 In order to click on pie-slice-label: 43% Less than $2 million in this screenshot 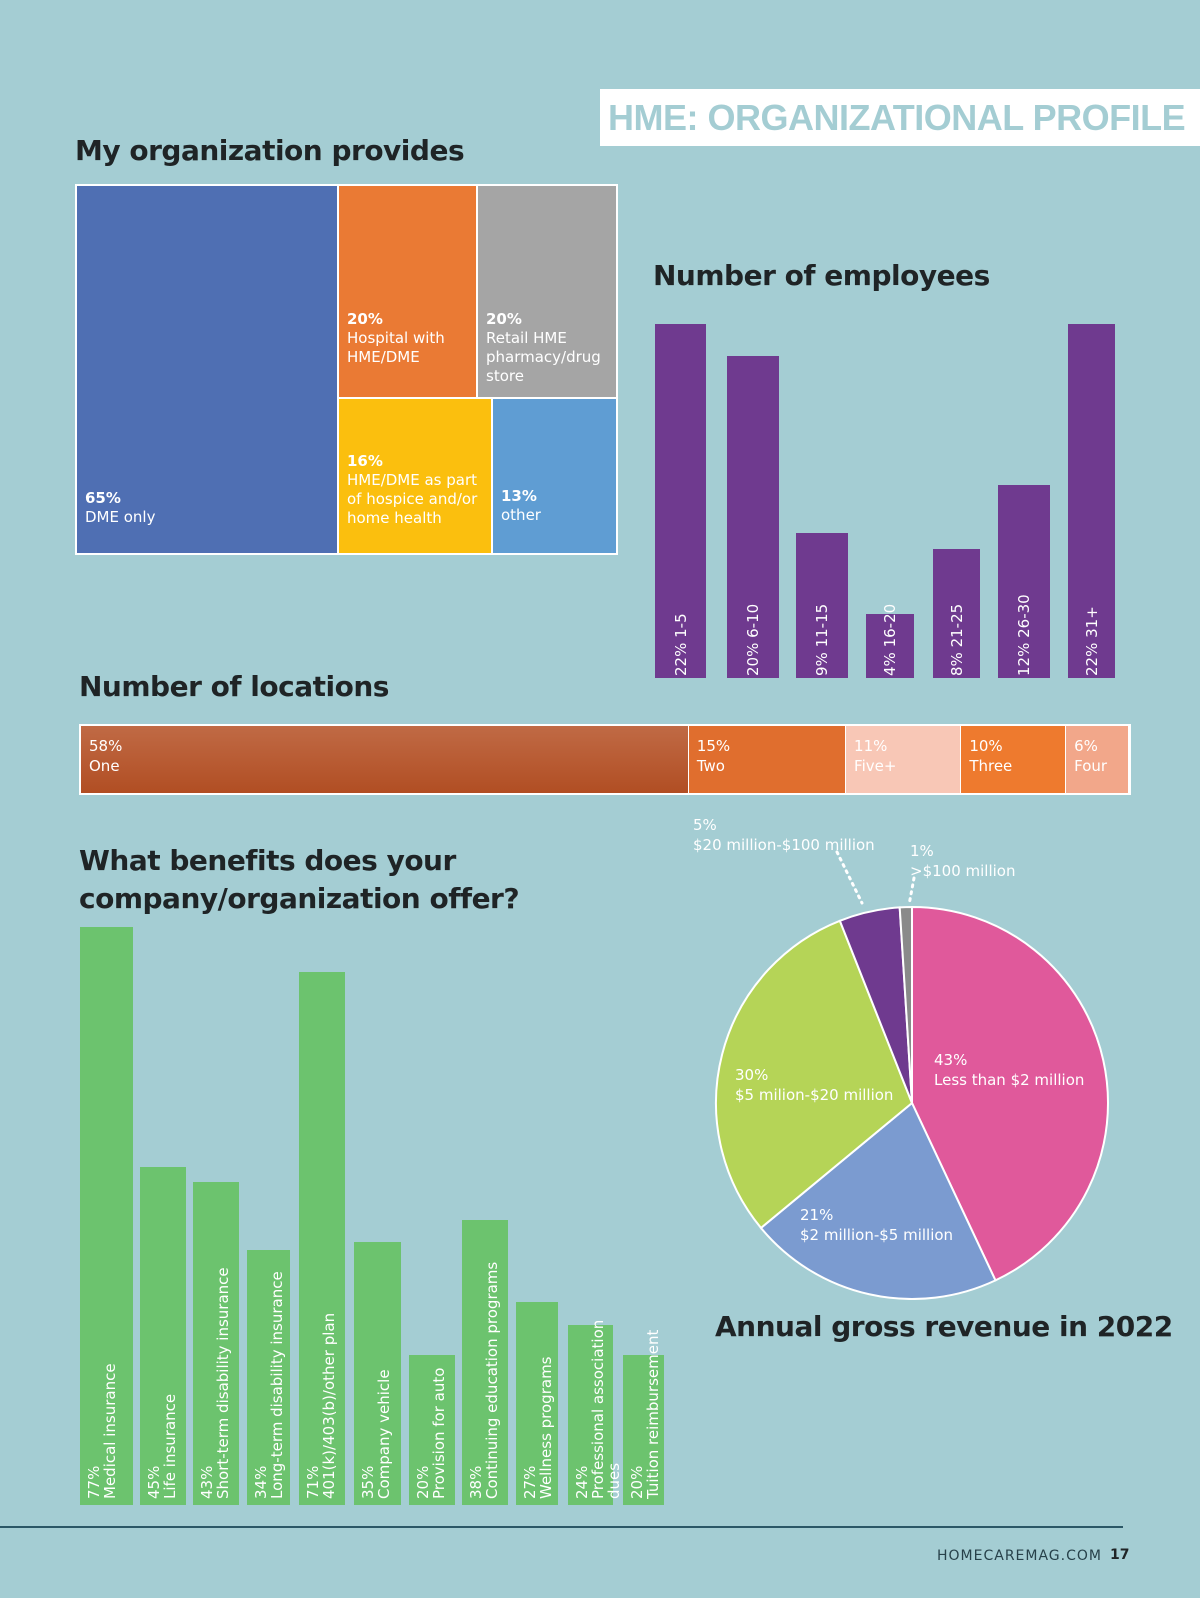, I will do `click(1009, 1070)`.